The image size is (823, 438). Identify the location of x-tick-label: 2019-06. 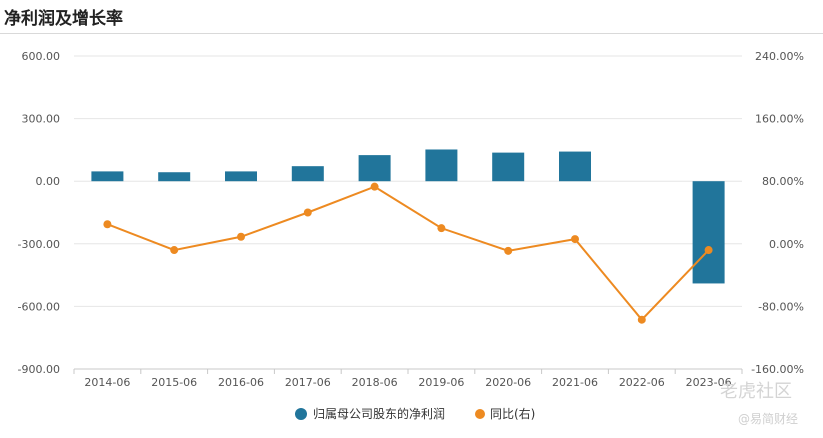
(441, 382).